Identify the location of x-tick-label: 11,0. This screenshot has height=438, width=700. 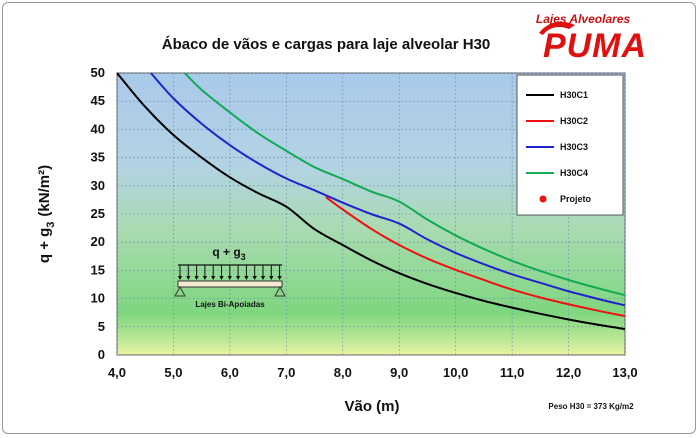
(512, 372).